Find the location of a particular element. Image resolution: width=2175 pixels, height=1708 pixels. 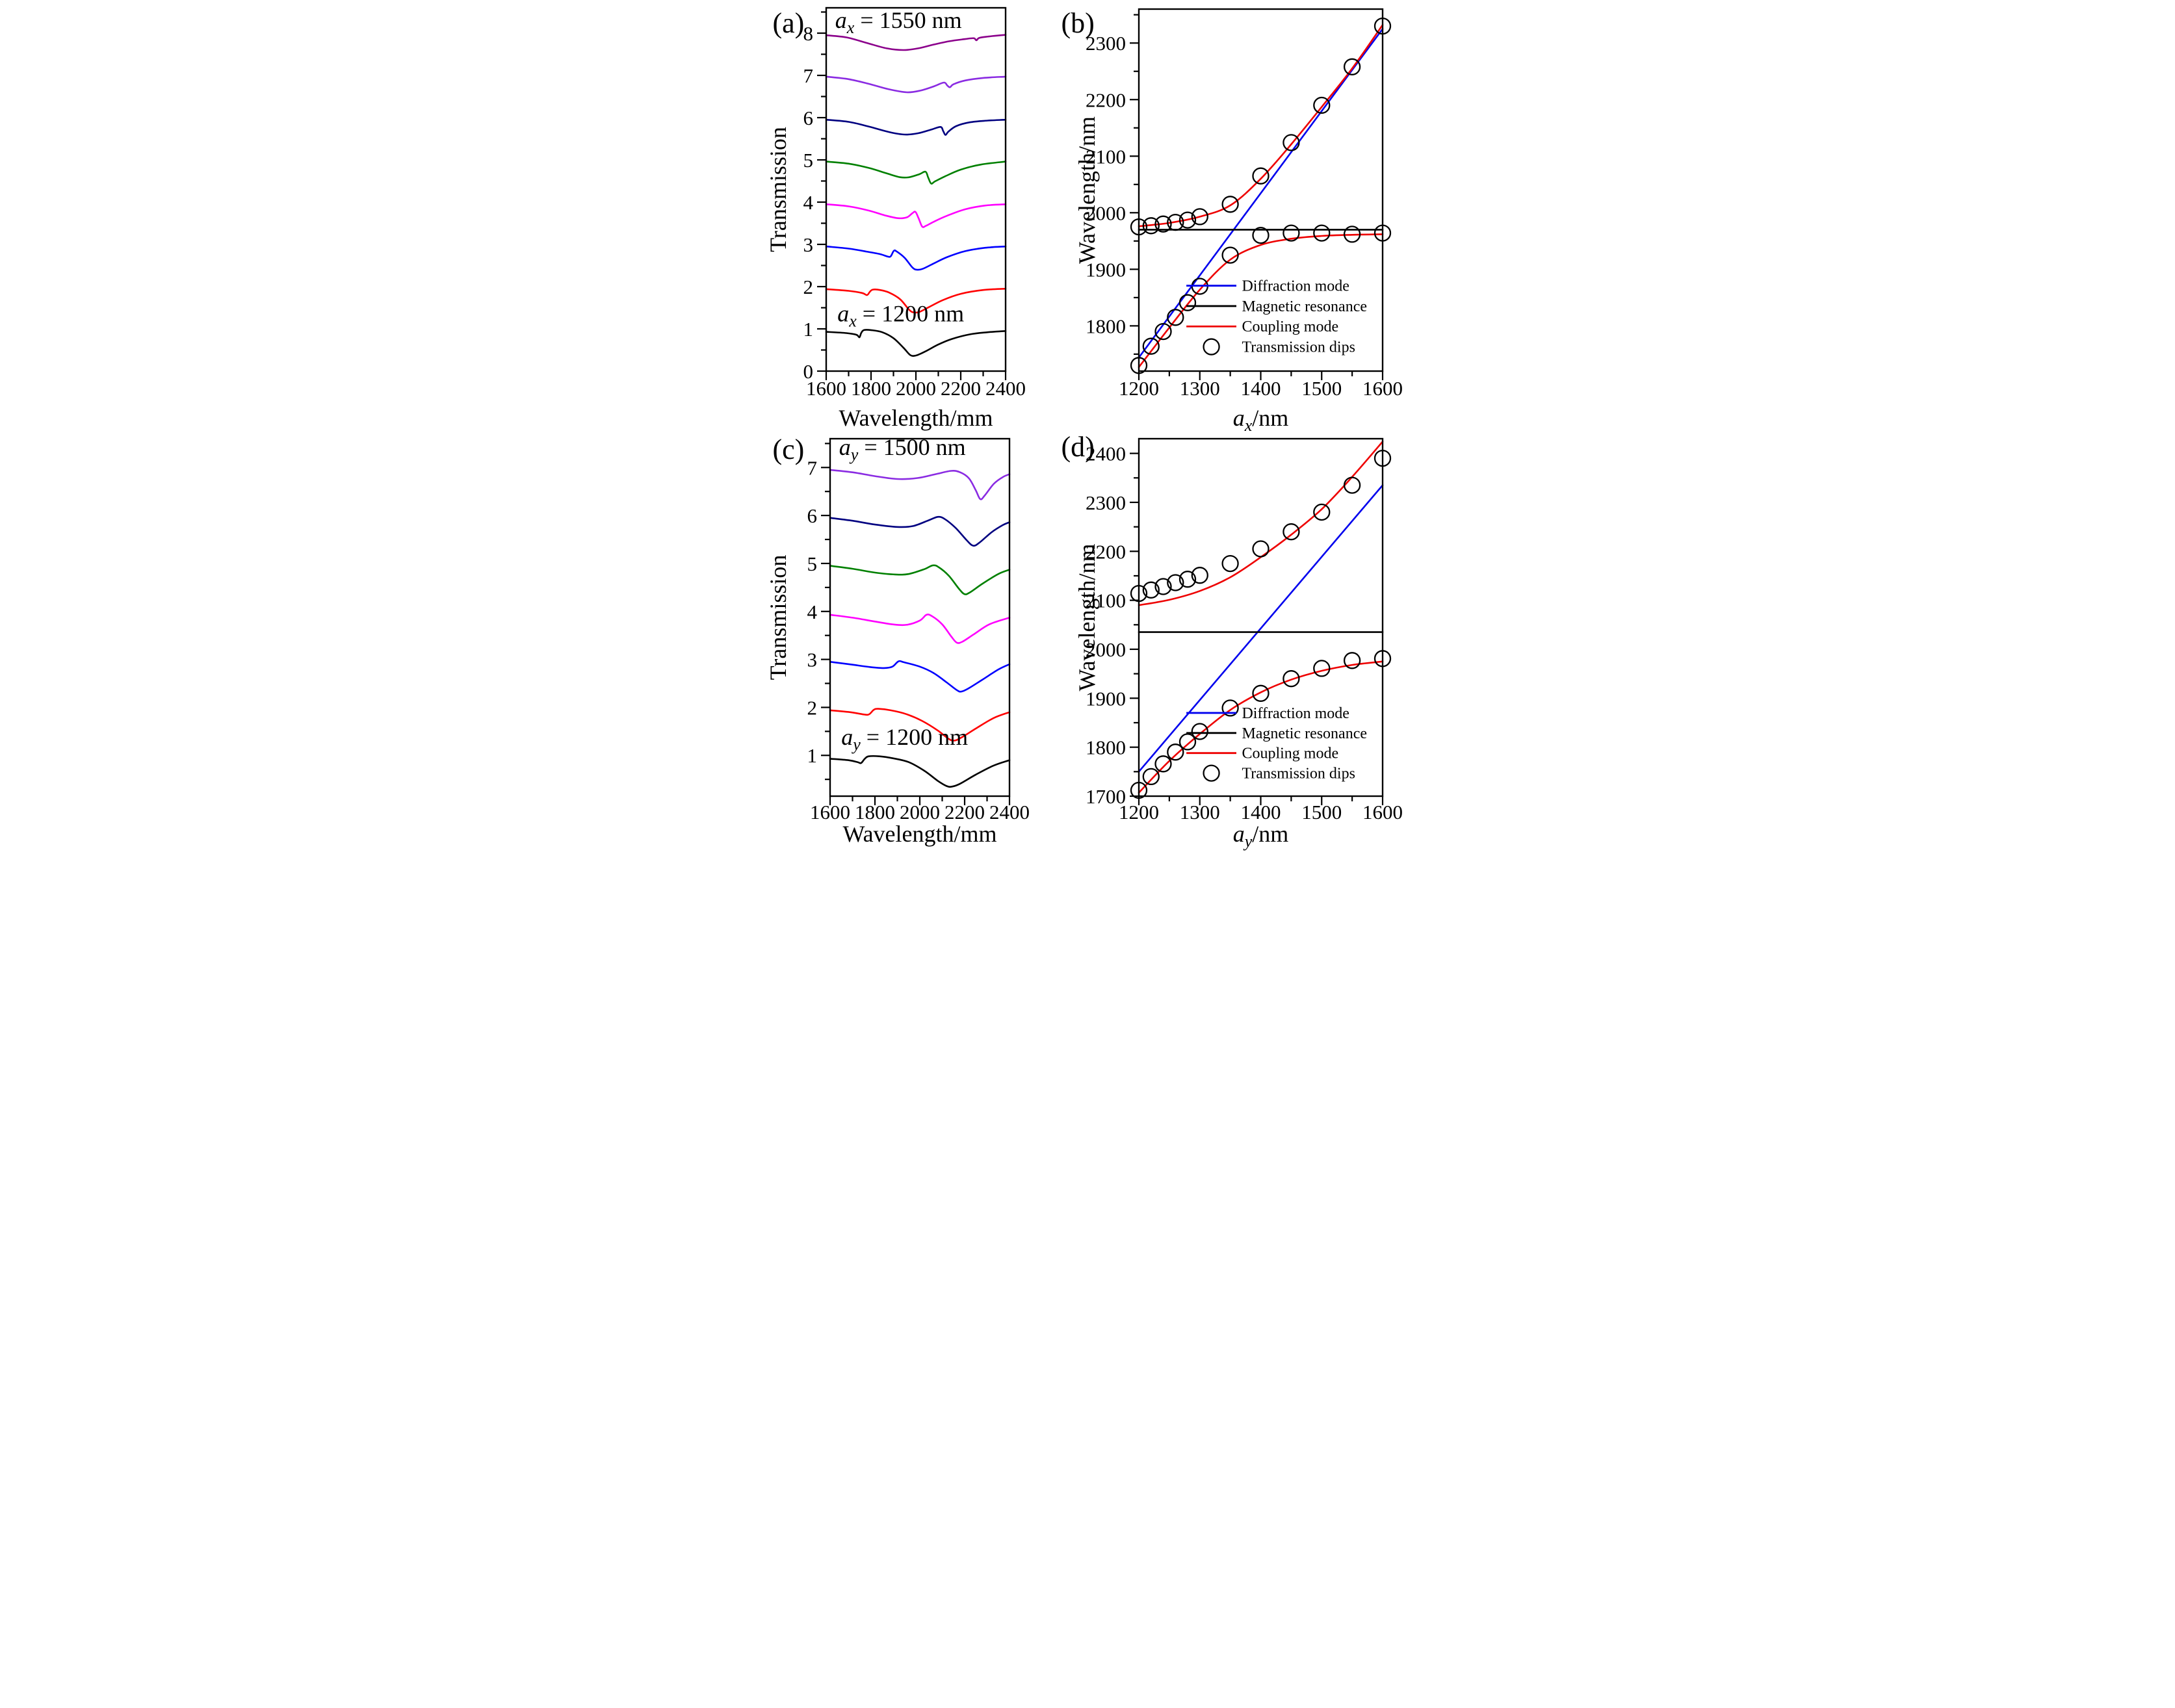

y-tick-label: 0 is located at coordinates (808, 371).